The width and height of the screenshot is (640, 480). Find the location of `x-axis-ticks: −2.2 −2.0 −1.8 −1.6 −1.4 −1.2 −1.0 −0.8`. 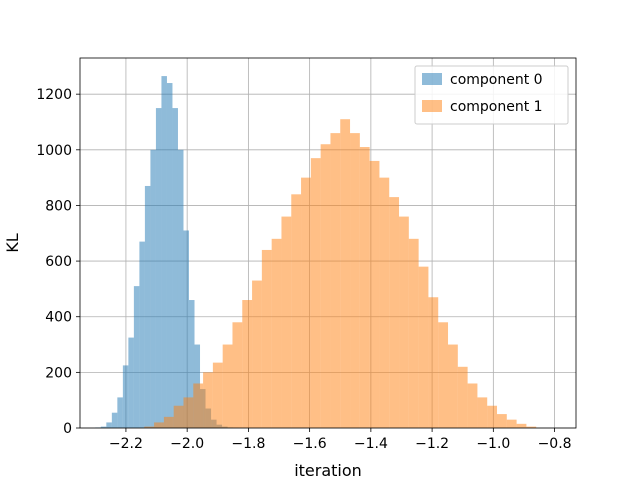

x-axis-ticks: −2.2 −2.0 −1.8 −1.6 −1.4 −1.2 −1.0 −0.8 is located at coordinates (340, 440).